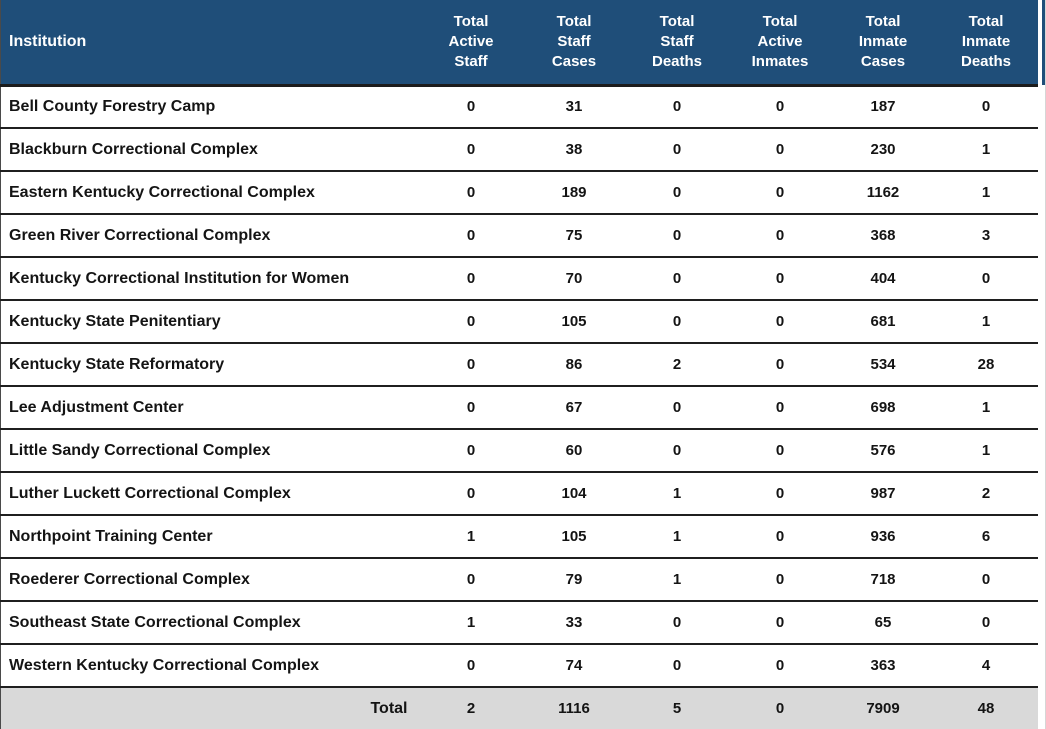  What do you see at coordinates (883, 450) in the screenshot?
I see `value-cell: 576` at bounding box center [883, 450].